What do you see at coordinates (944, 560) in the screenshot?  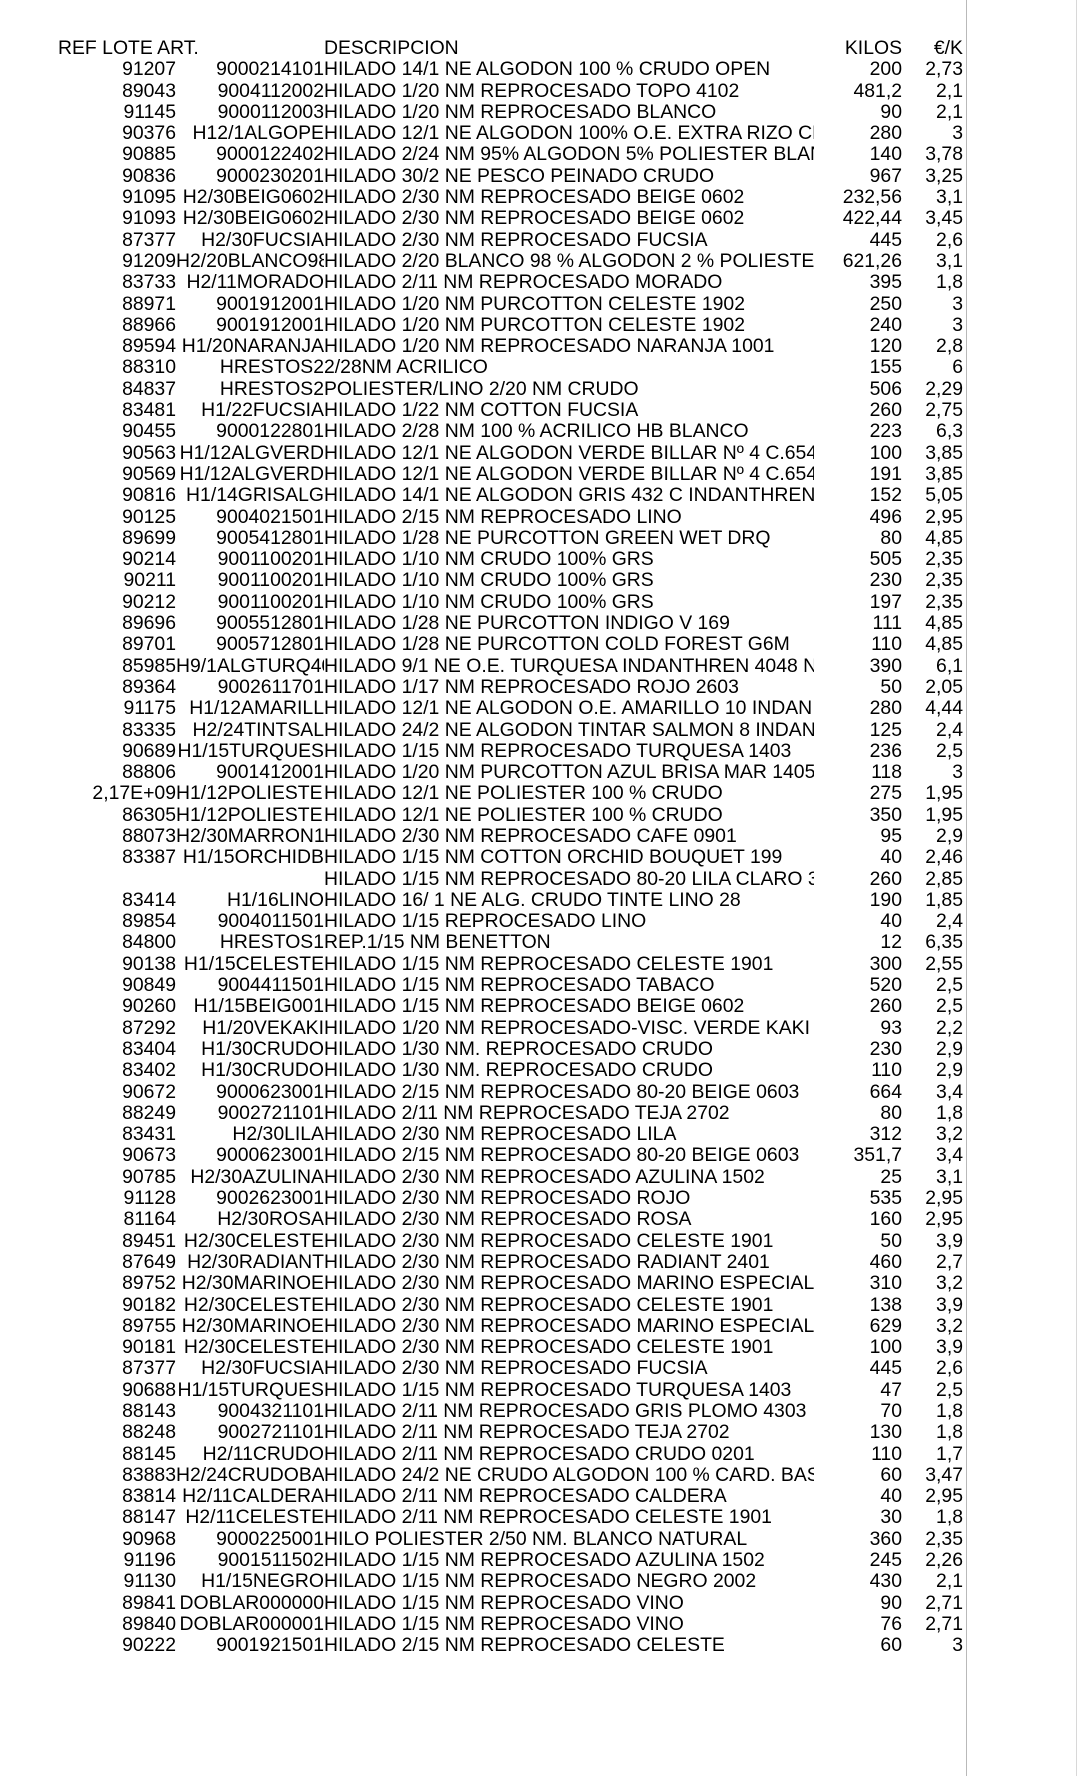 I see `cell-eur-per-kilo: 2,35` at bounding box center [944, 560].